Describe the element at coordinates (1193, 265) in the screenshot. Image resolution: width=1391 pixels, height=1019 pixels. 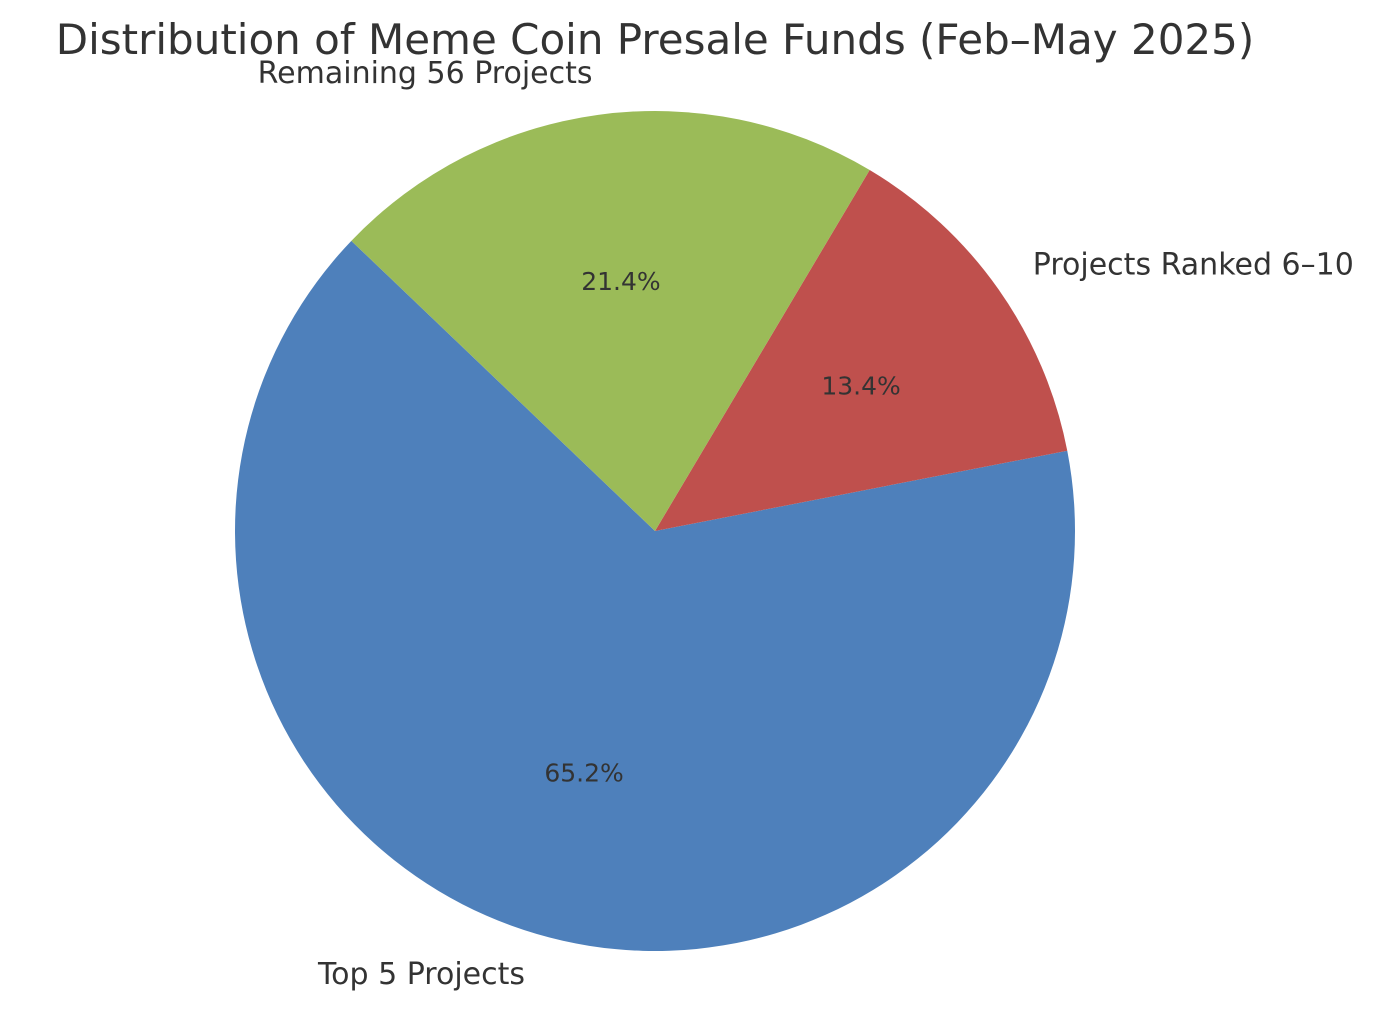
I see `pie-category-label: Projects Ranked 6–10` at that location.